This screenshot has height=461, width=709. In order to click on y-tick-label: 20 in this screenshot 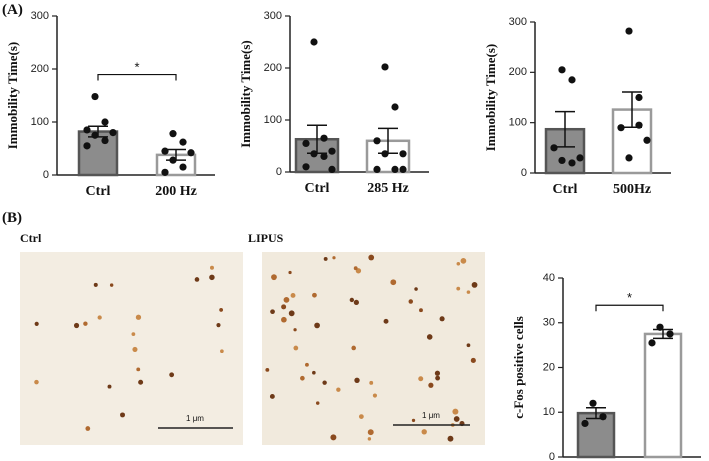, I will do `click(549, 367)`.